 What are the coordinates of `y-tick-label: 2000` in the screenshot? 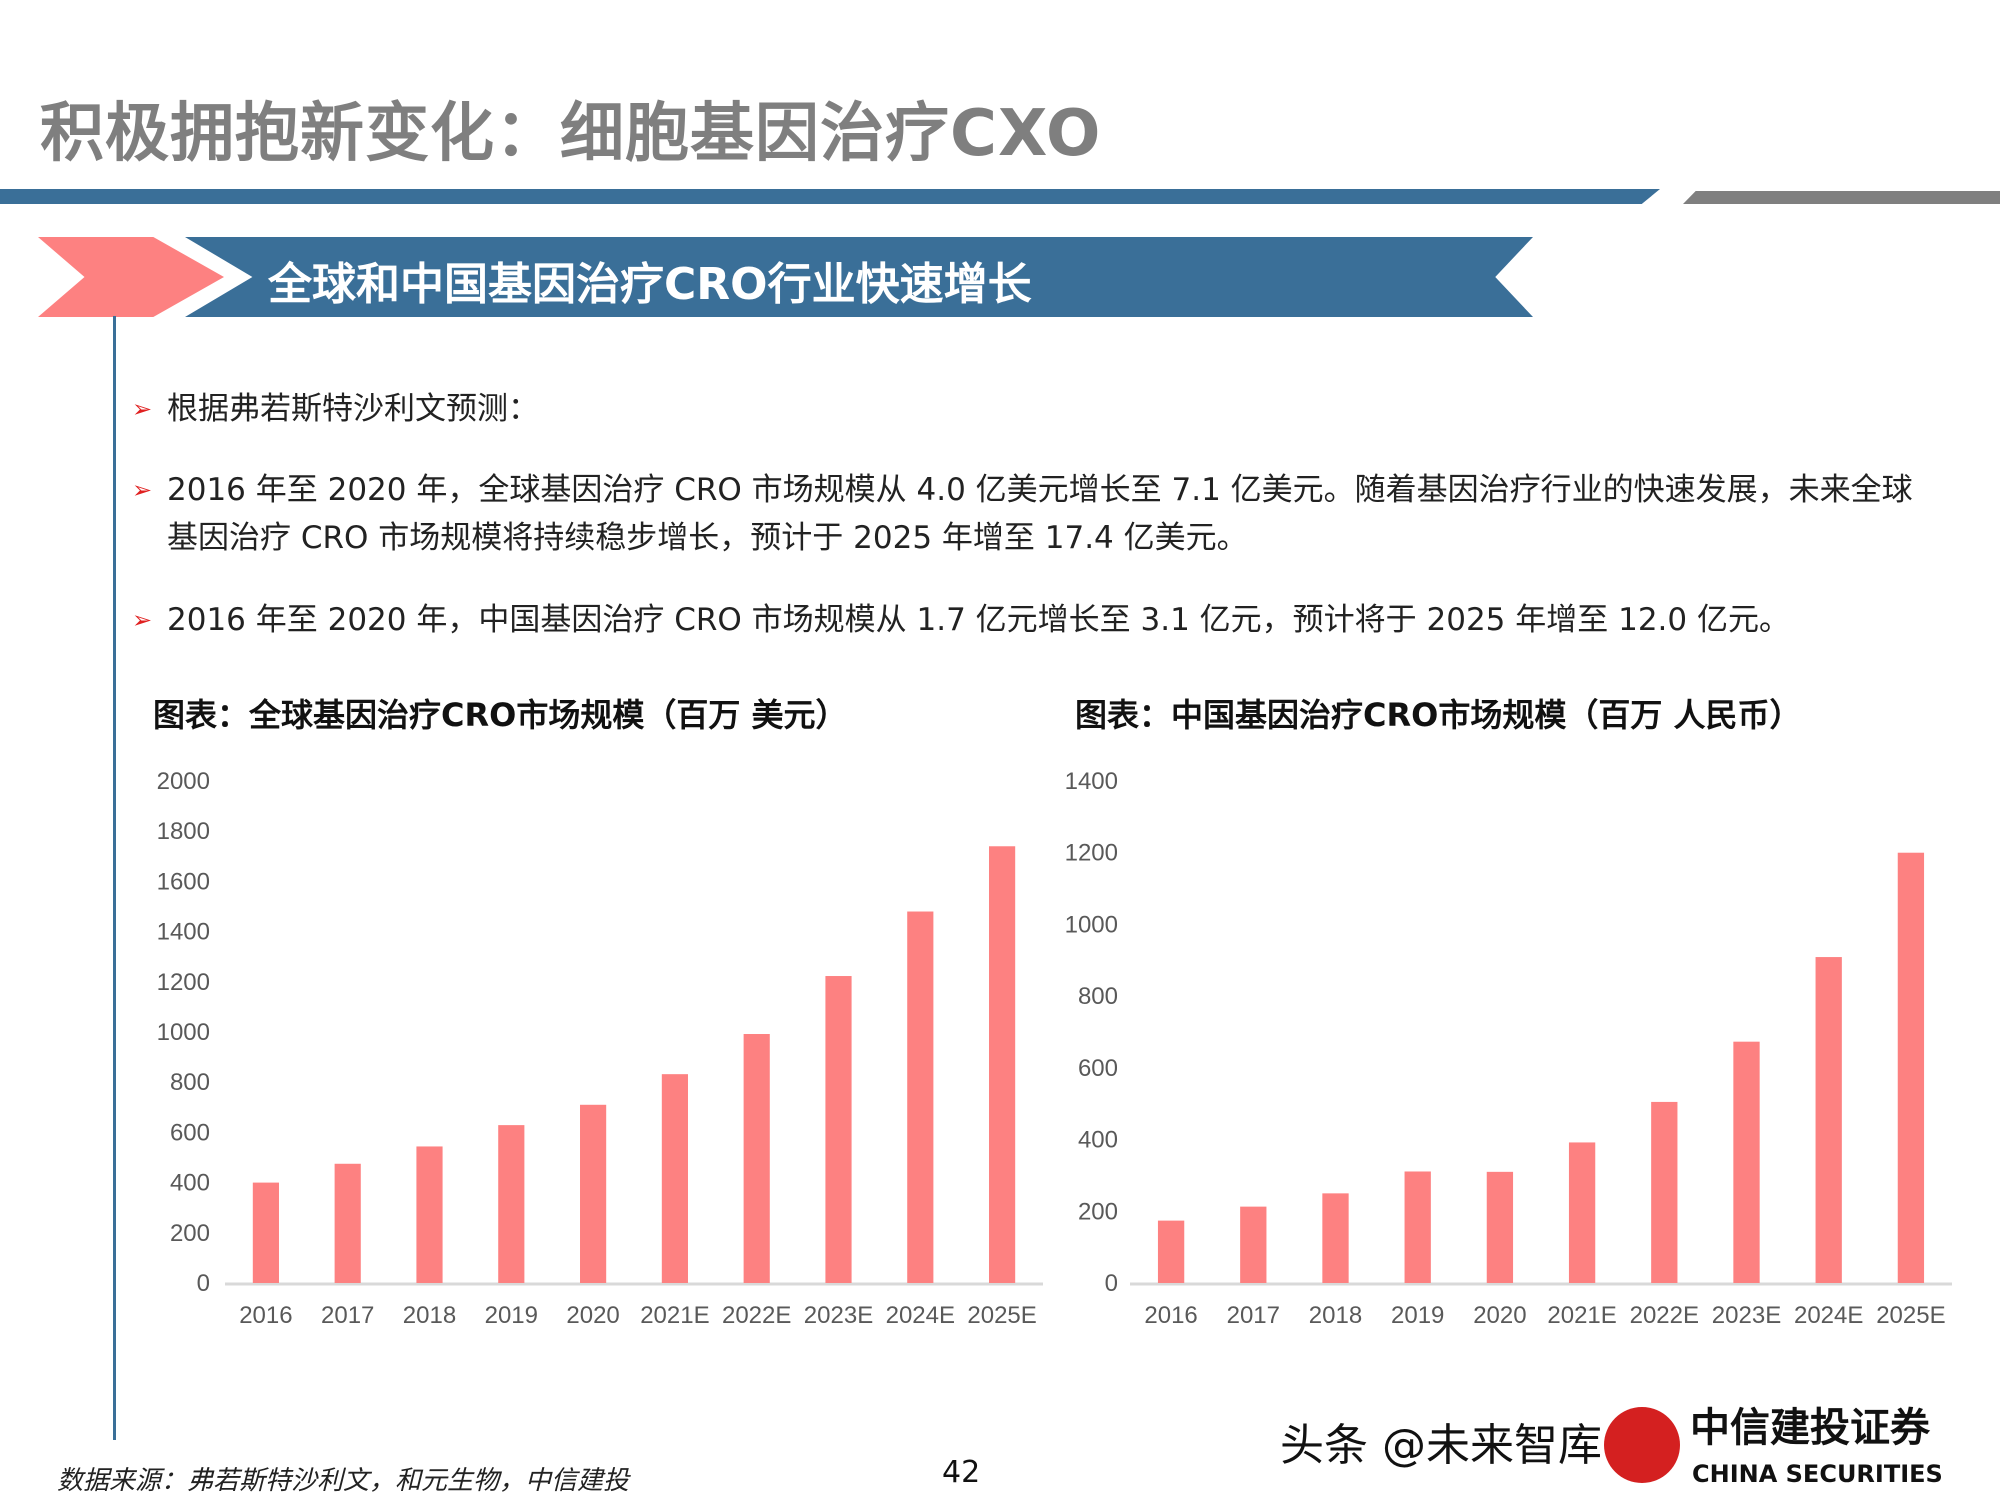 It's located at (183, 781).